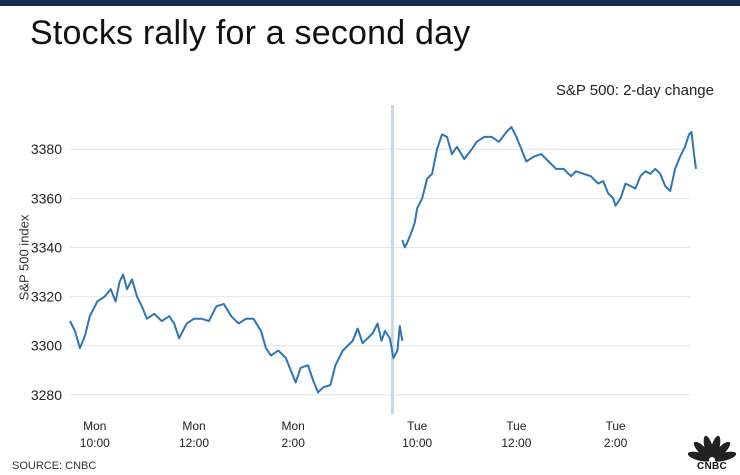  What do you see at coordinates (46, 149) in the screenshot?
I see `y-tick-label: 3380` at bounding box center [46, 149].